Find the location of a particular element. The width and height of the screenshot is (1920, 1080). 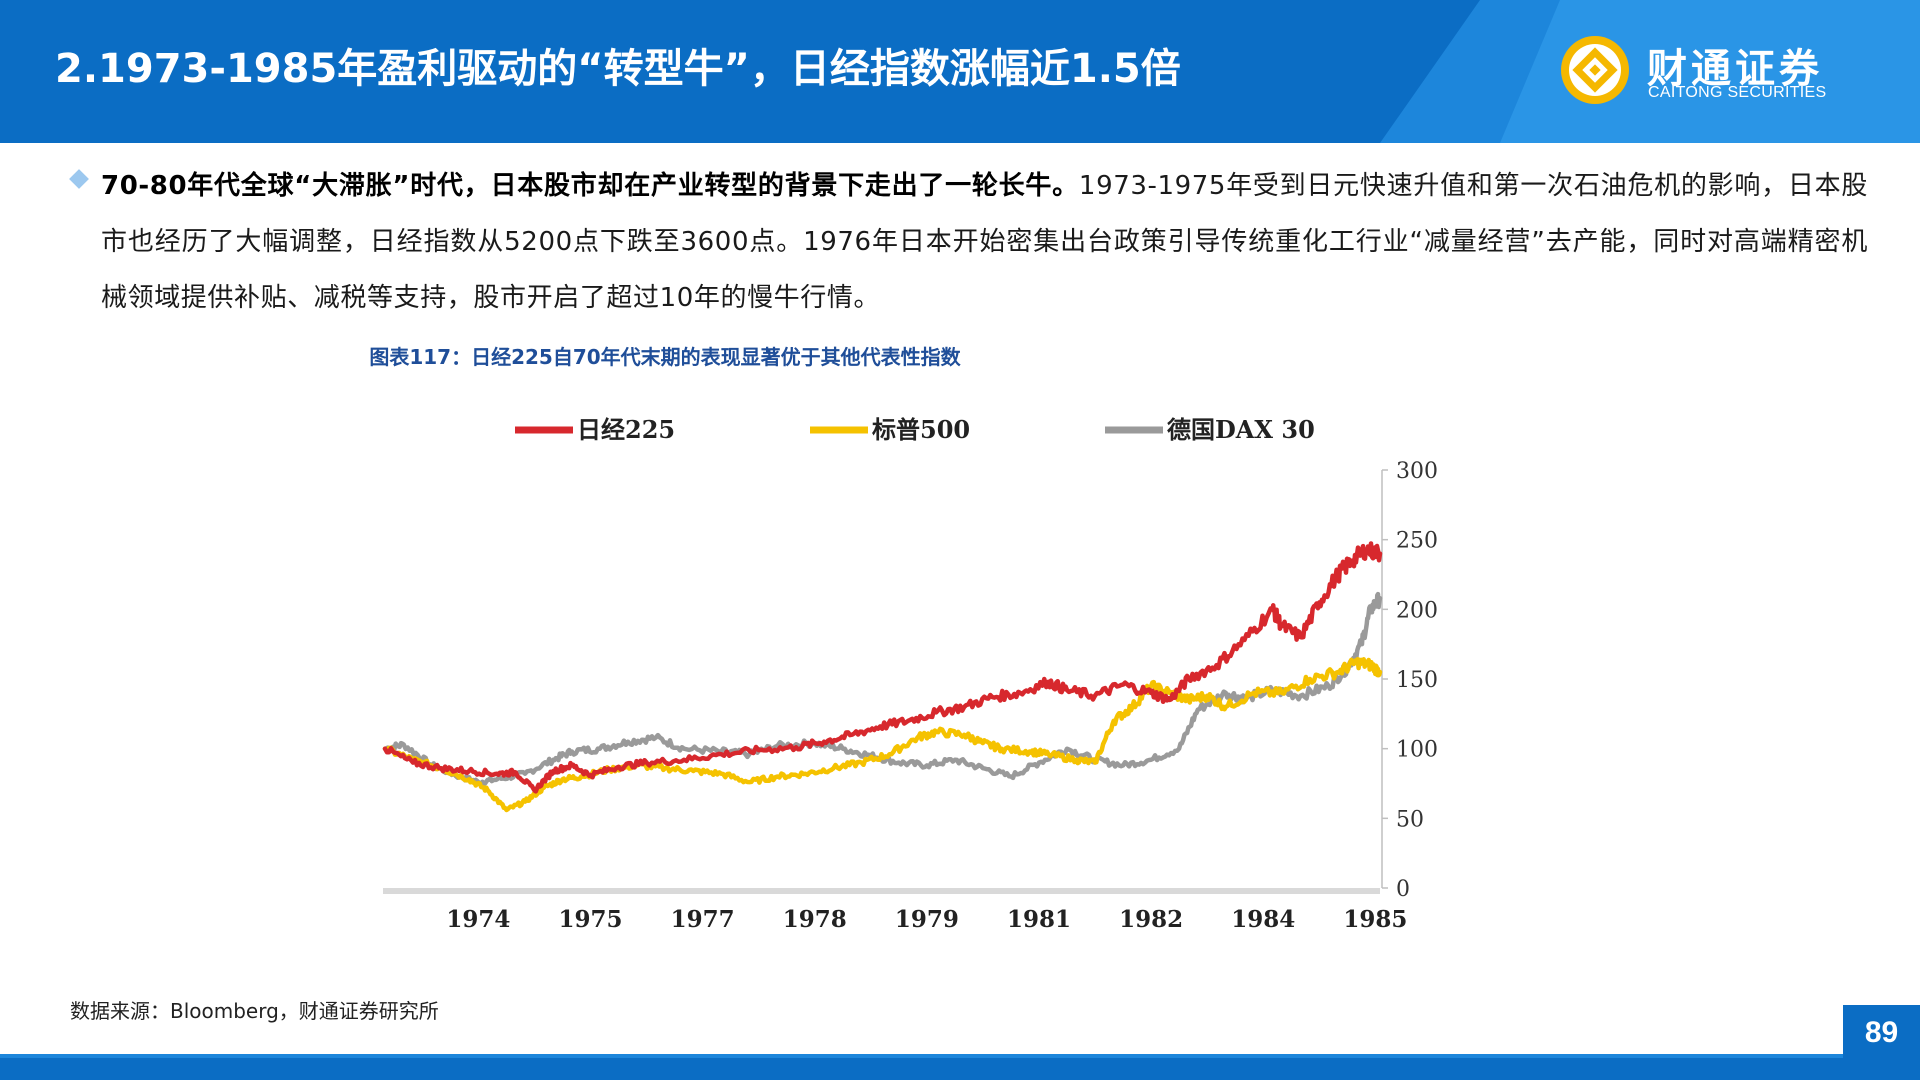

x-tick-label: 1977 is located at coordinates (703, 919).